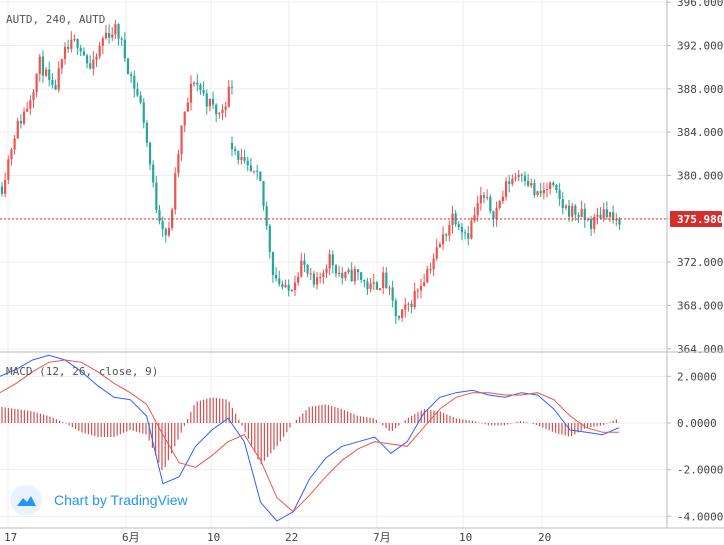  Describe the element at coordinates (544, 537) in the screenshot. I see `time-tick-label: 20` at that location.